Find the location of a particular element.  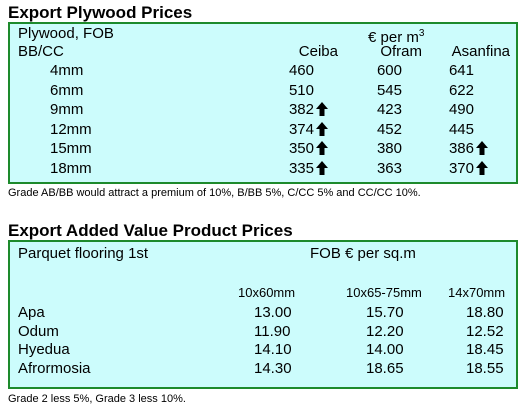

plywood-price-cell: 380 is located at coordinates (376, 149).